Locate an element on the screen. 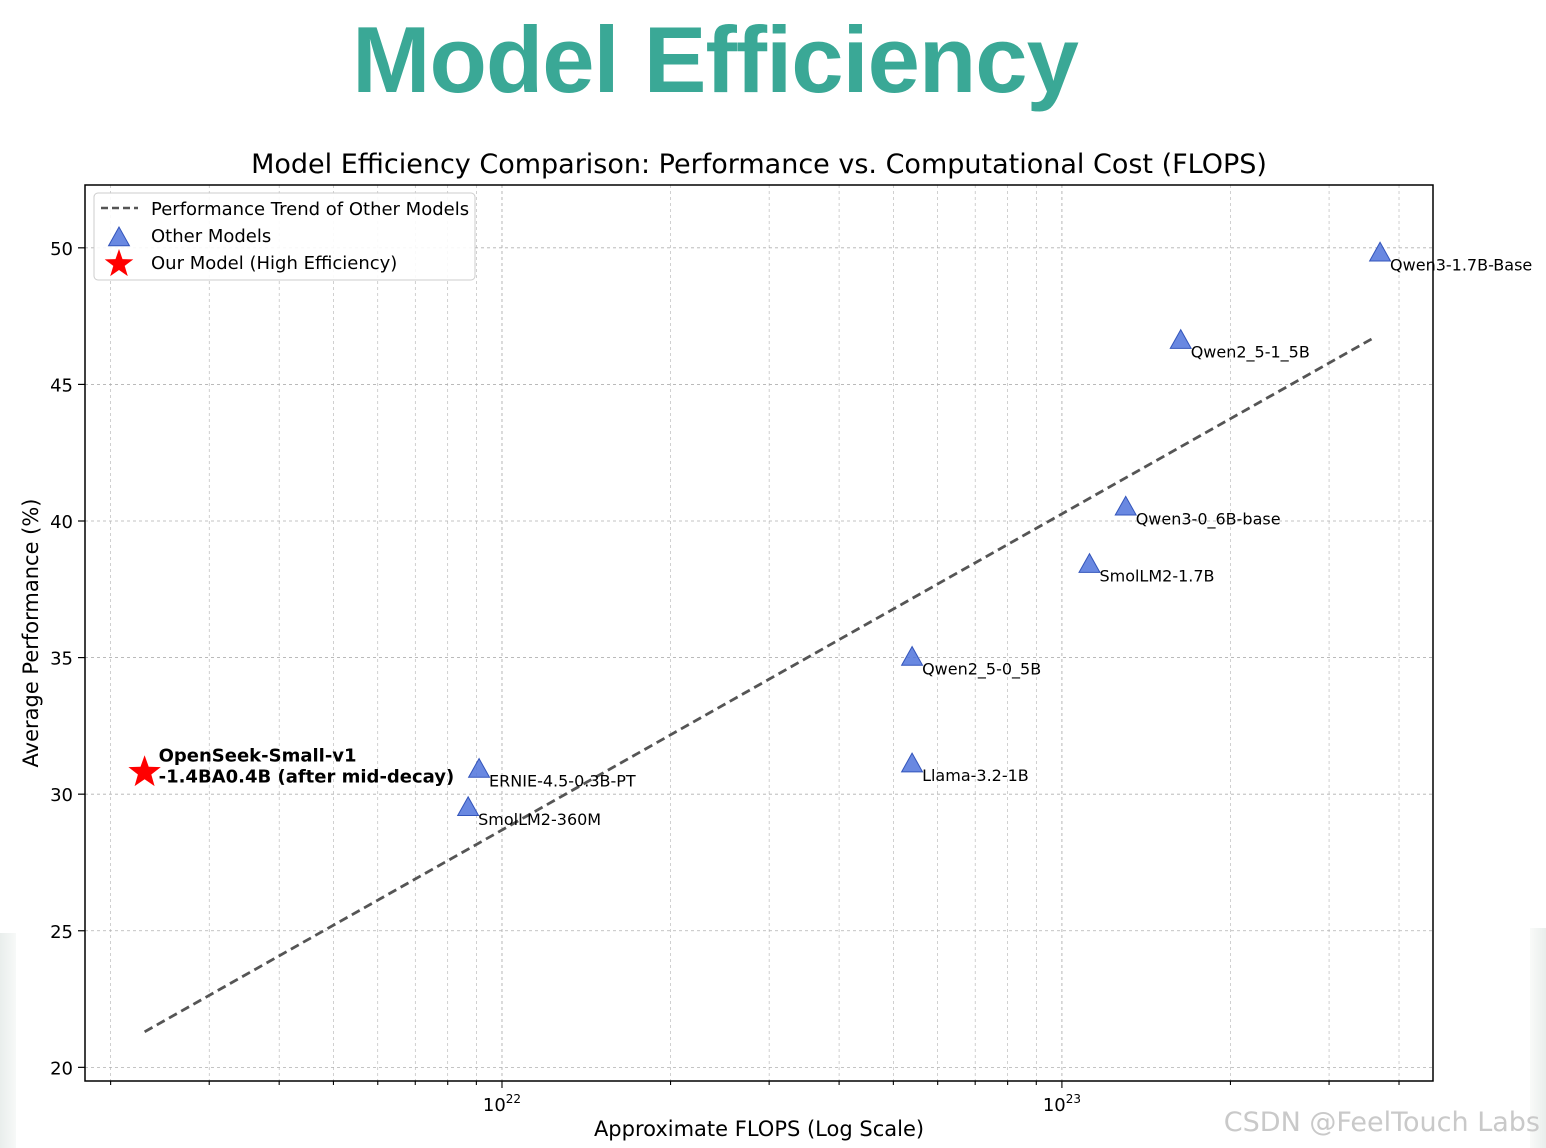 The width and height of the screenshot is (1546, 1148). legend-label-trend: Performance Trend of Other Models is located at coordinates (310, 209).